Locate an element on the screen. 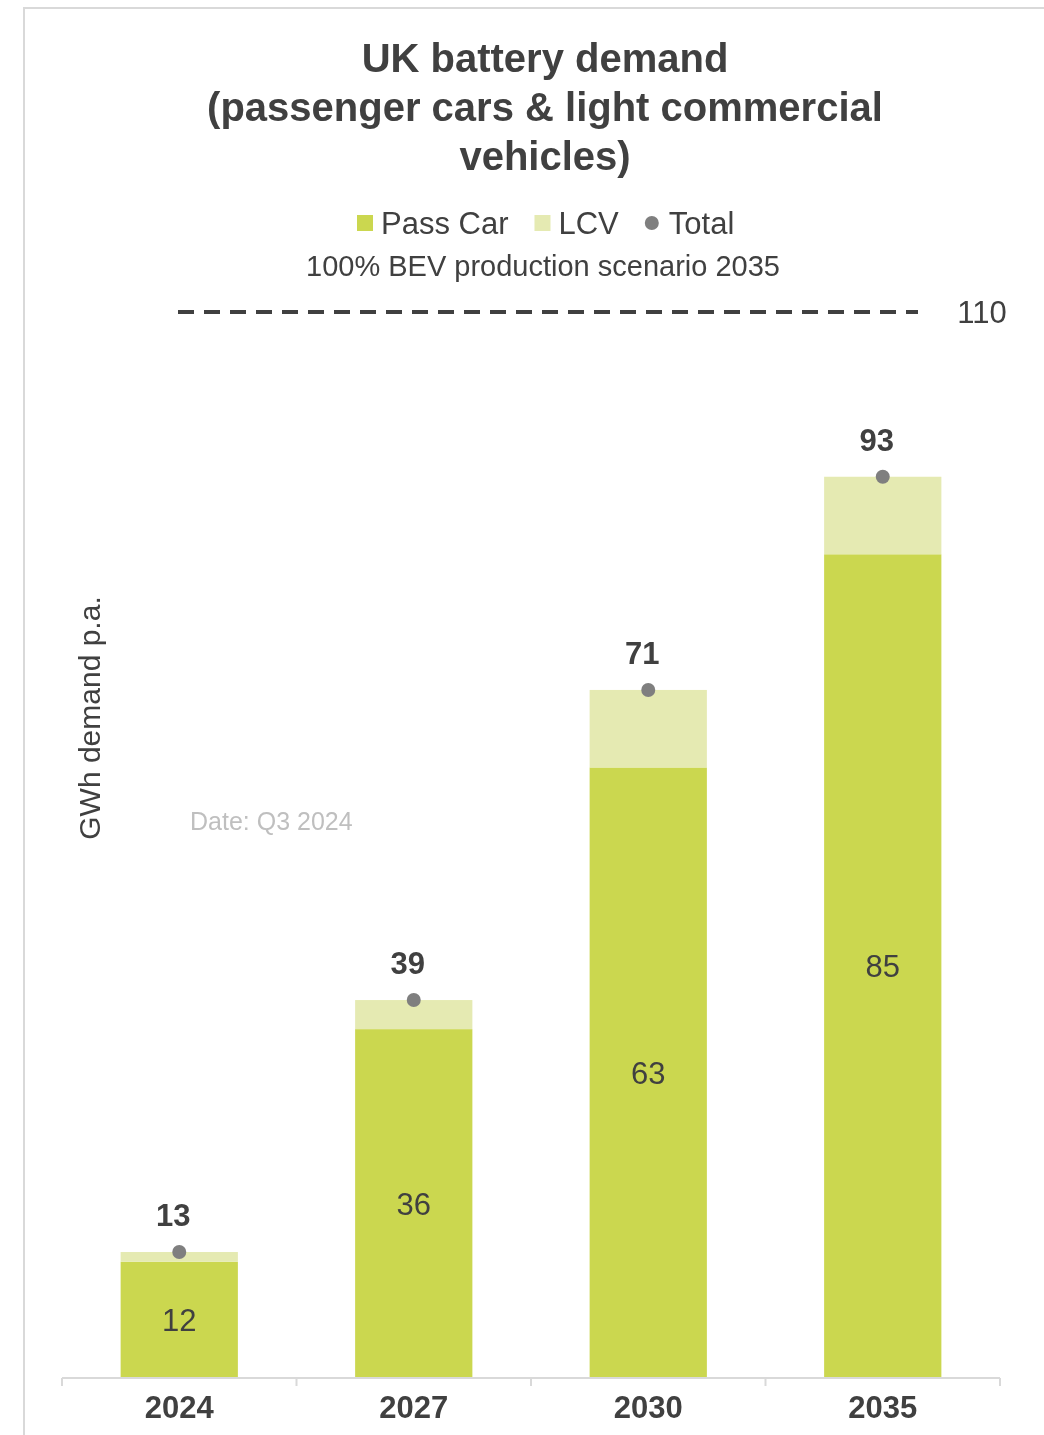  y-axis-title: GWh demand p.a. is located at coordinates (89, 718).